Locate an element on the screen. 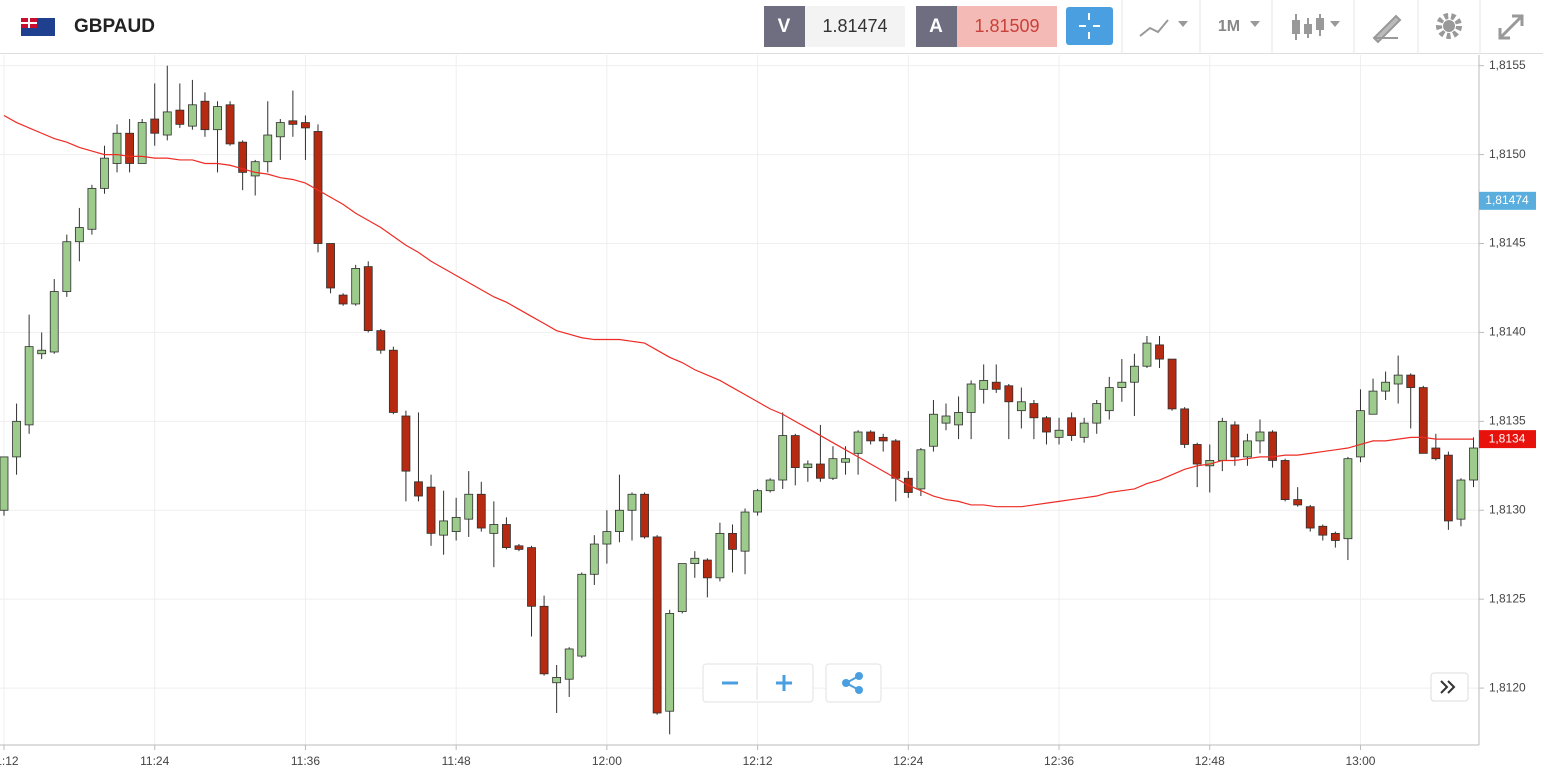  y-tick-label: 1,8125 is located at coordinates (1507, 598).